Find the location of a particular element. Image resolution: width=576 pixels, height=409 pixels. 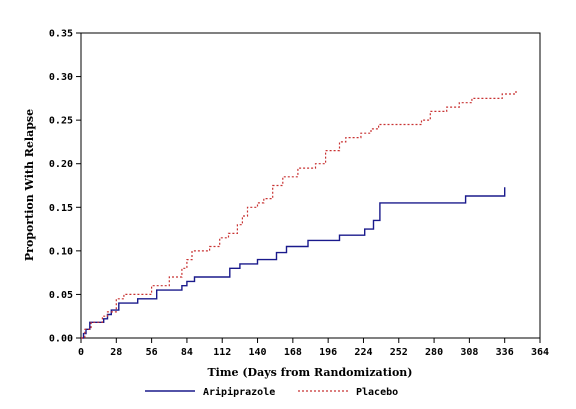

y-tick-label: 0.30 is located at coordinates (61, 77).